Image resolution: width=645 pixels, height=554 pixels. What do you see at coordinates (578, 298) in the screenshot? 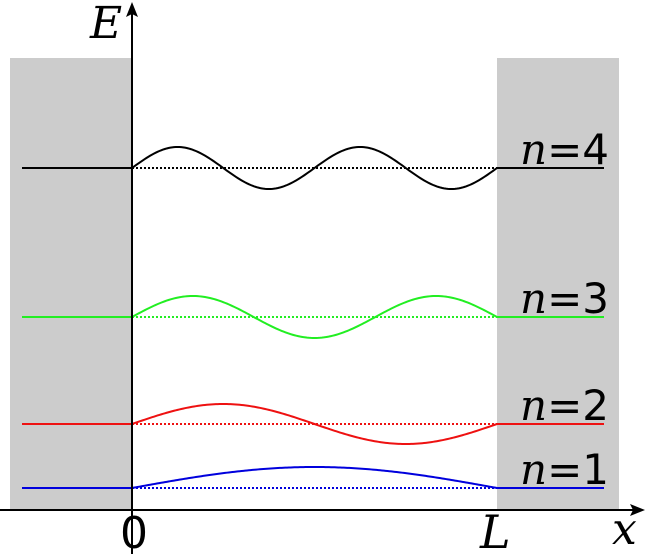
I see `level-label-n3-rest: =3` at bounding box center [578, 298].